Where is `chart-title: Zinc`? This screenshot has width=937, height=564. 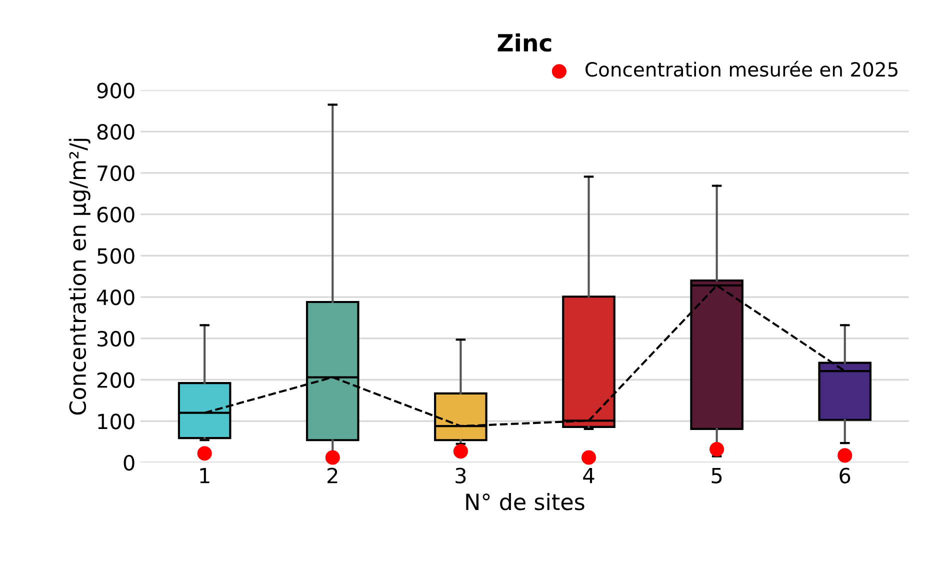
chart-title: Zinc is located at coordinates (525, 42).